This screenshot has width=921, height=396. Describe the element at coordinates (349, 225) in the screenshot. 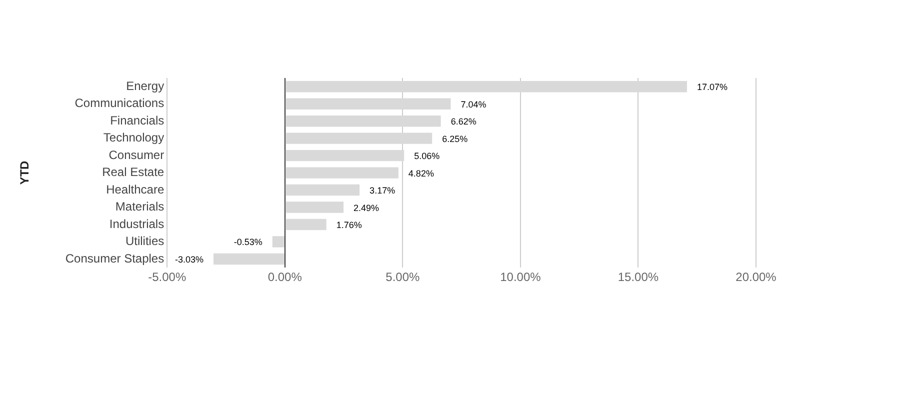

I see `data-label: 1.76%` at that location.